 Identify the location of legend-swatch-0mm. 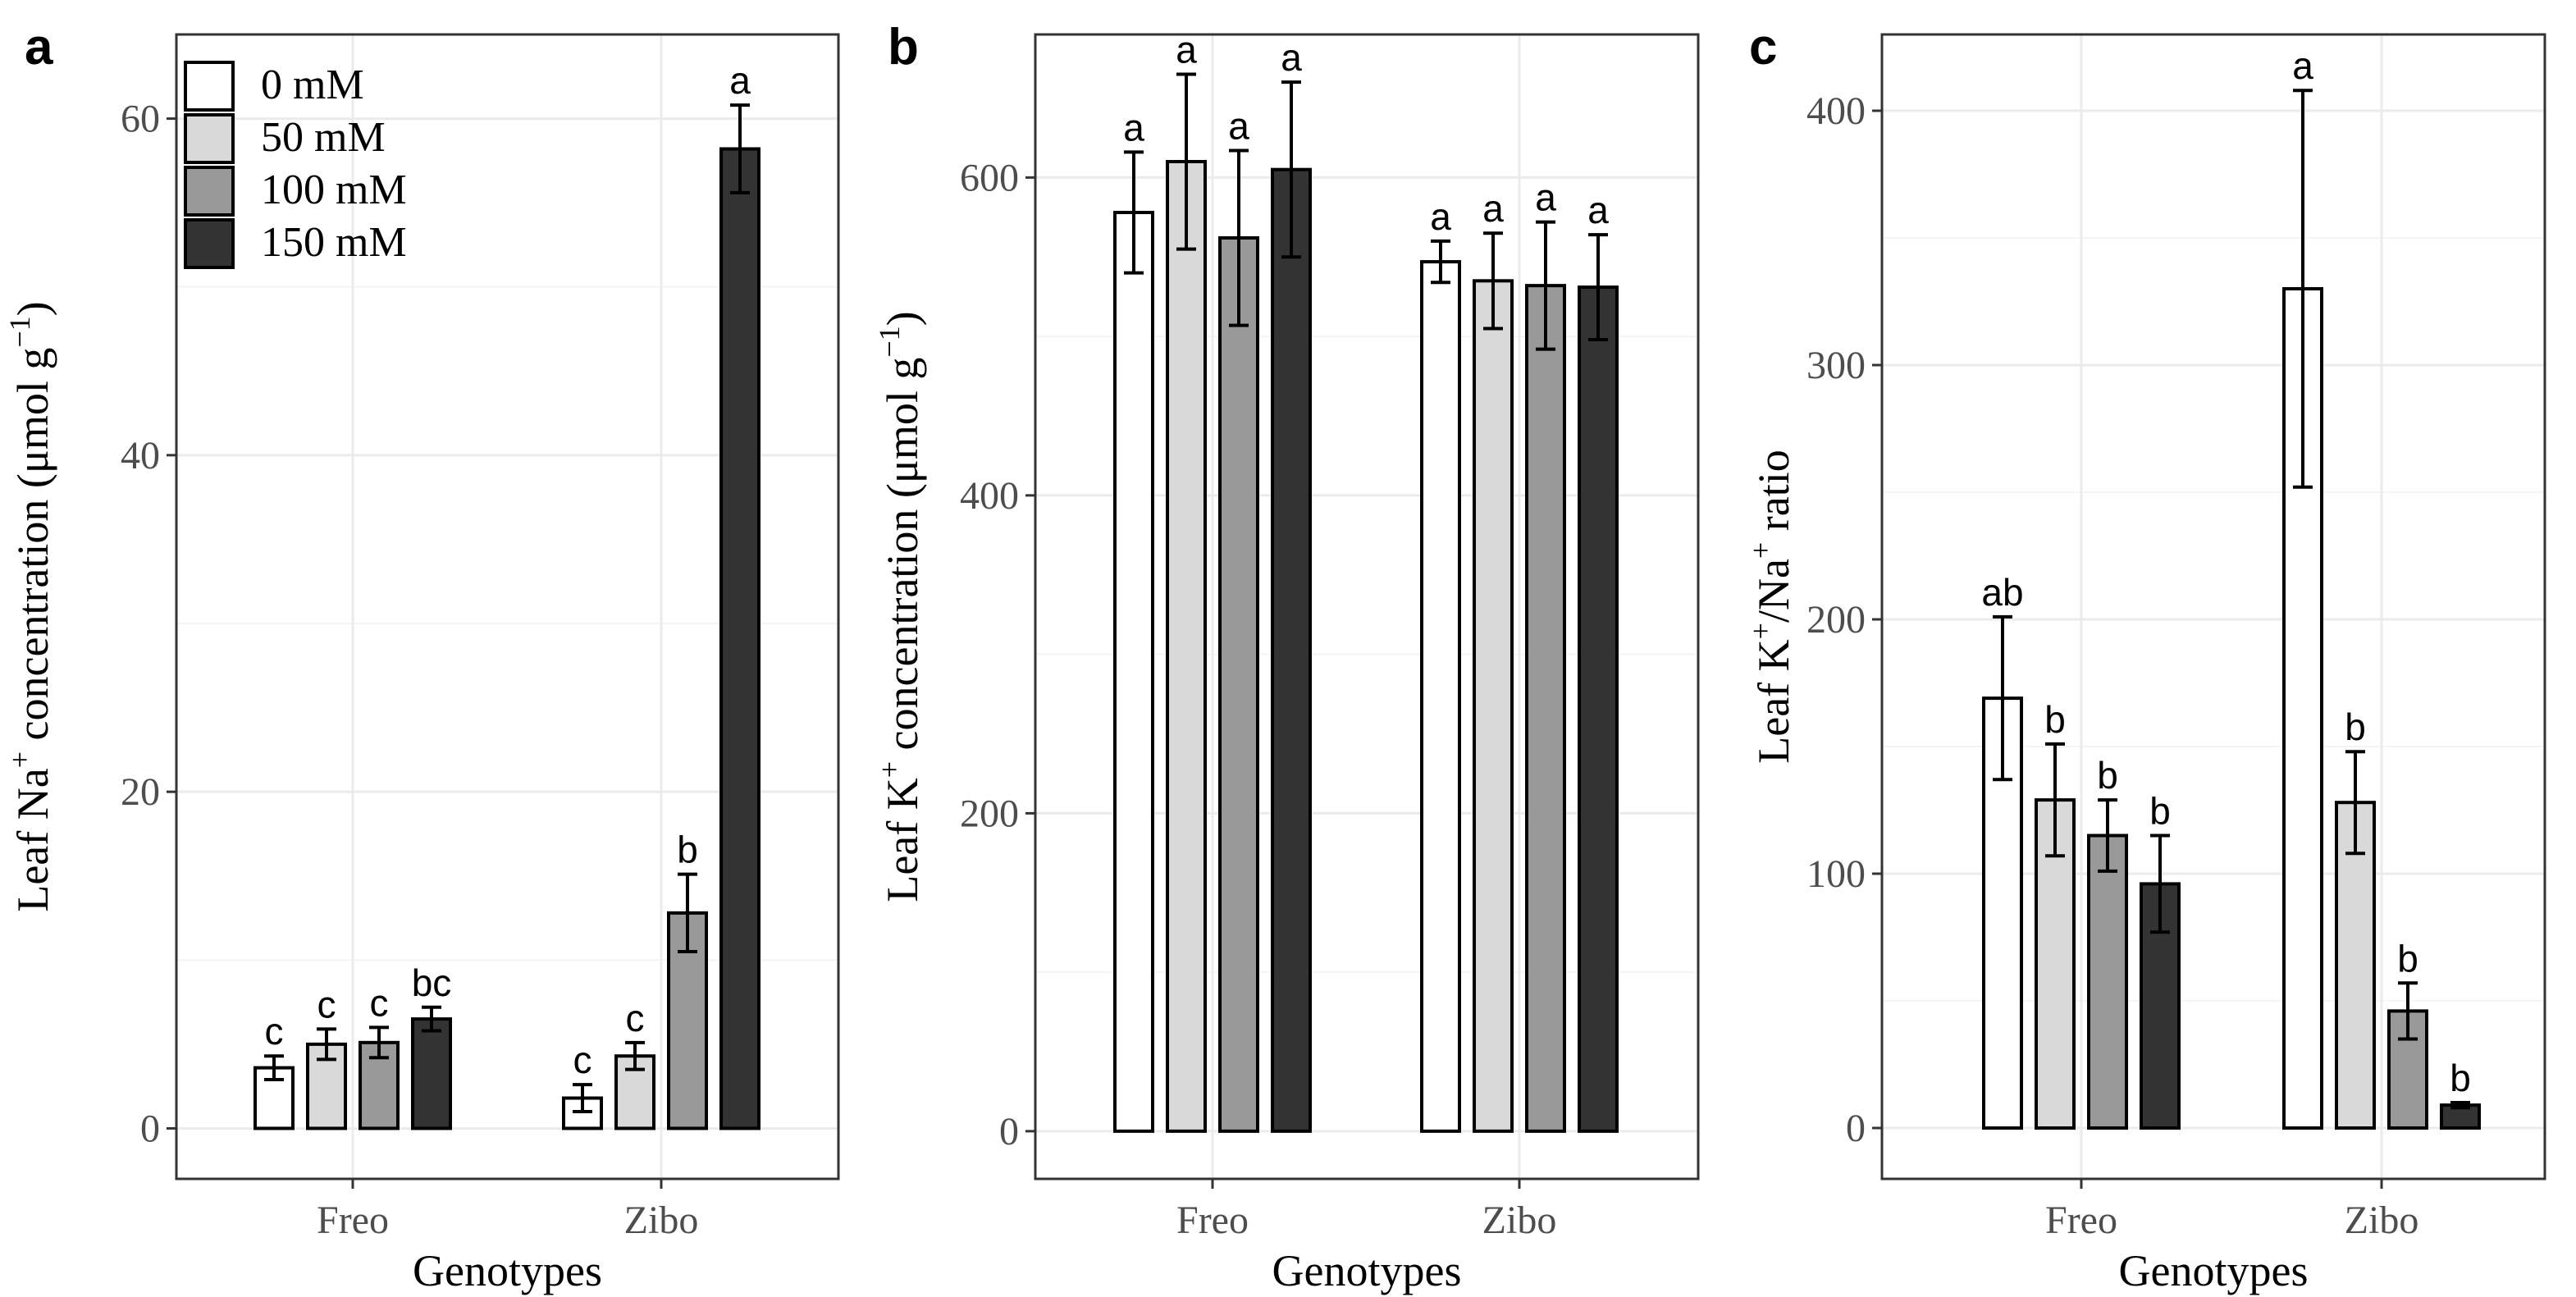
(210, 86).